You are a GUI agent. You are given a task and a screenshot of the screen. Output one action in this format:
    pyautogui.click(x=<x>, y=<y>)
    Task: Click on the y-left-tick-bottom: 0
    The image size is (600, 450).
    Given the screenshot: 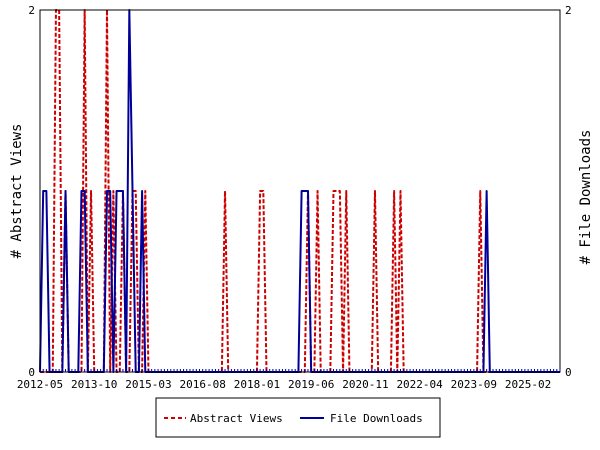 What is the action you would take?
    pyautogui.click(x=31, y=372)
    